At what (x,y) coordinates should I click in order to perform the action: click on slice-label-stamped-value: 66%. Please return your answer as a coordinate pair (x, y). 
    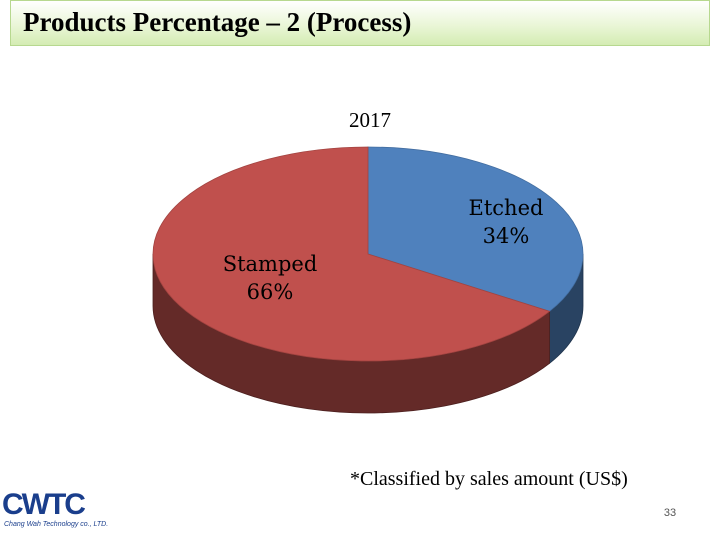
    Looking at the image, I should click on (270, 292).